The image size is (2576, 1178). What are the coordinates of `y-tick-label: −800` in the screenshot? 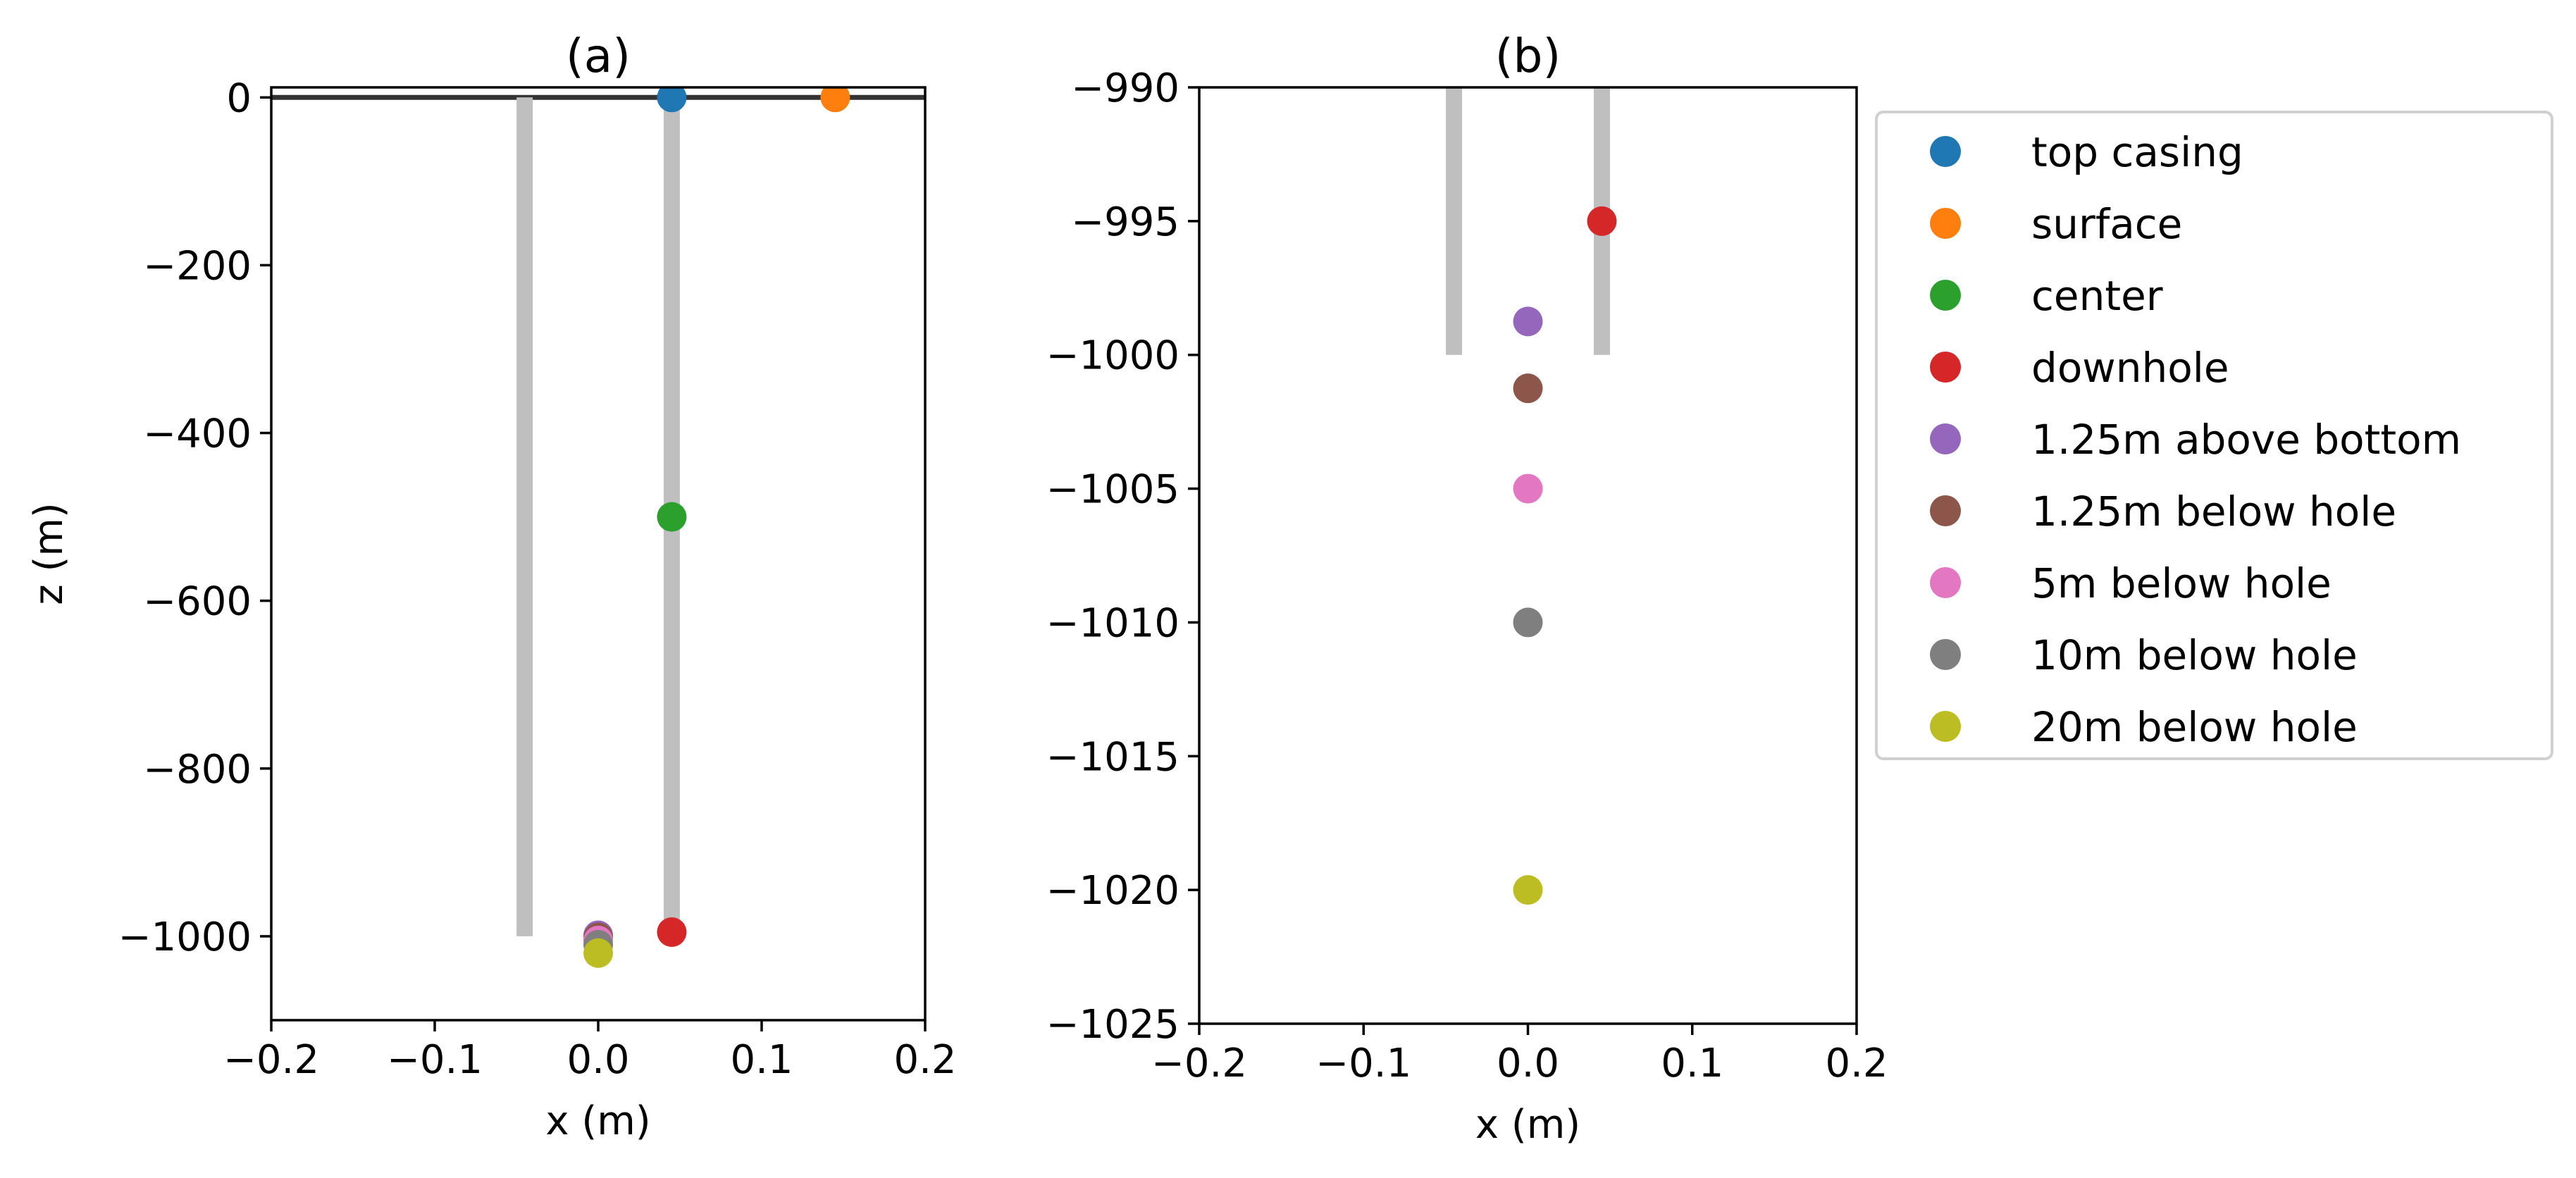 It's located at (197, 770).